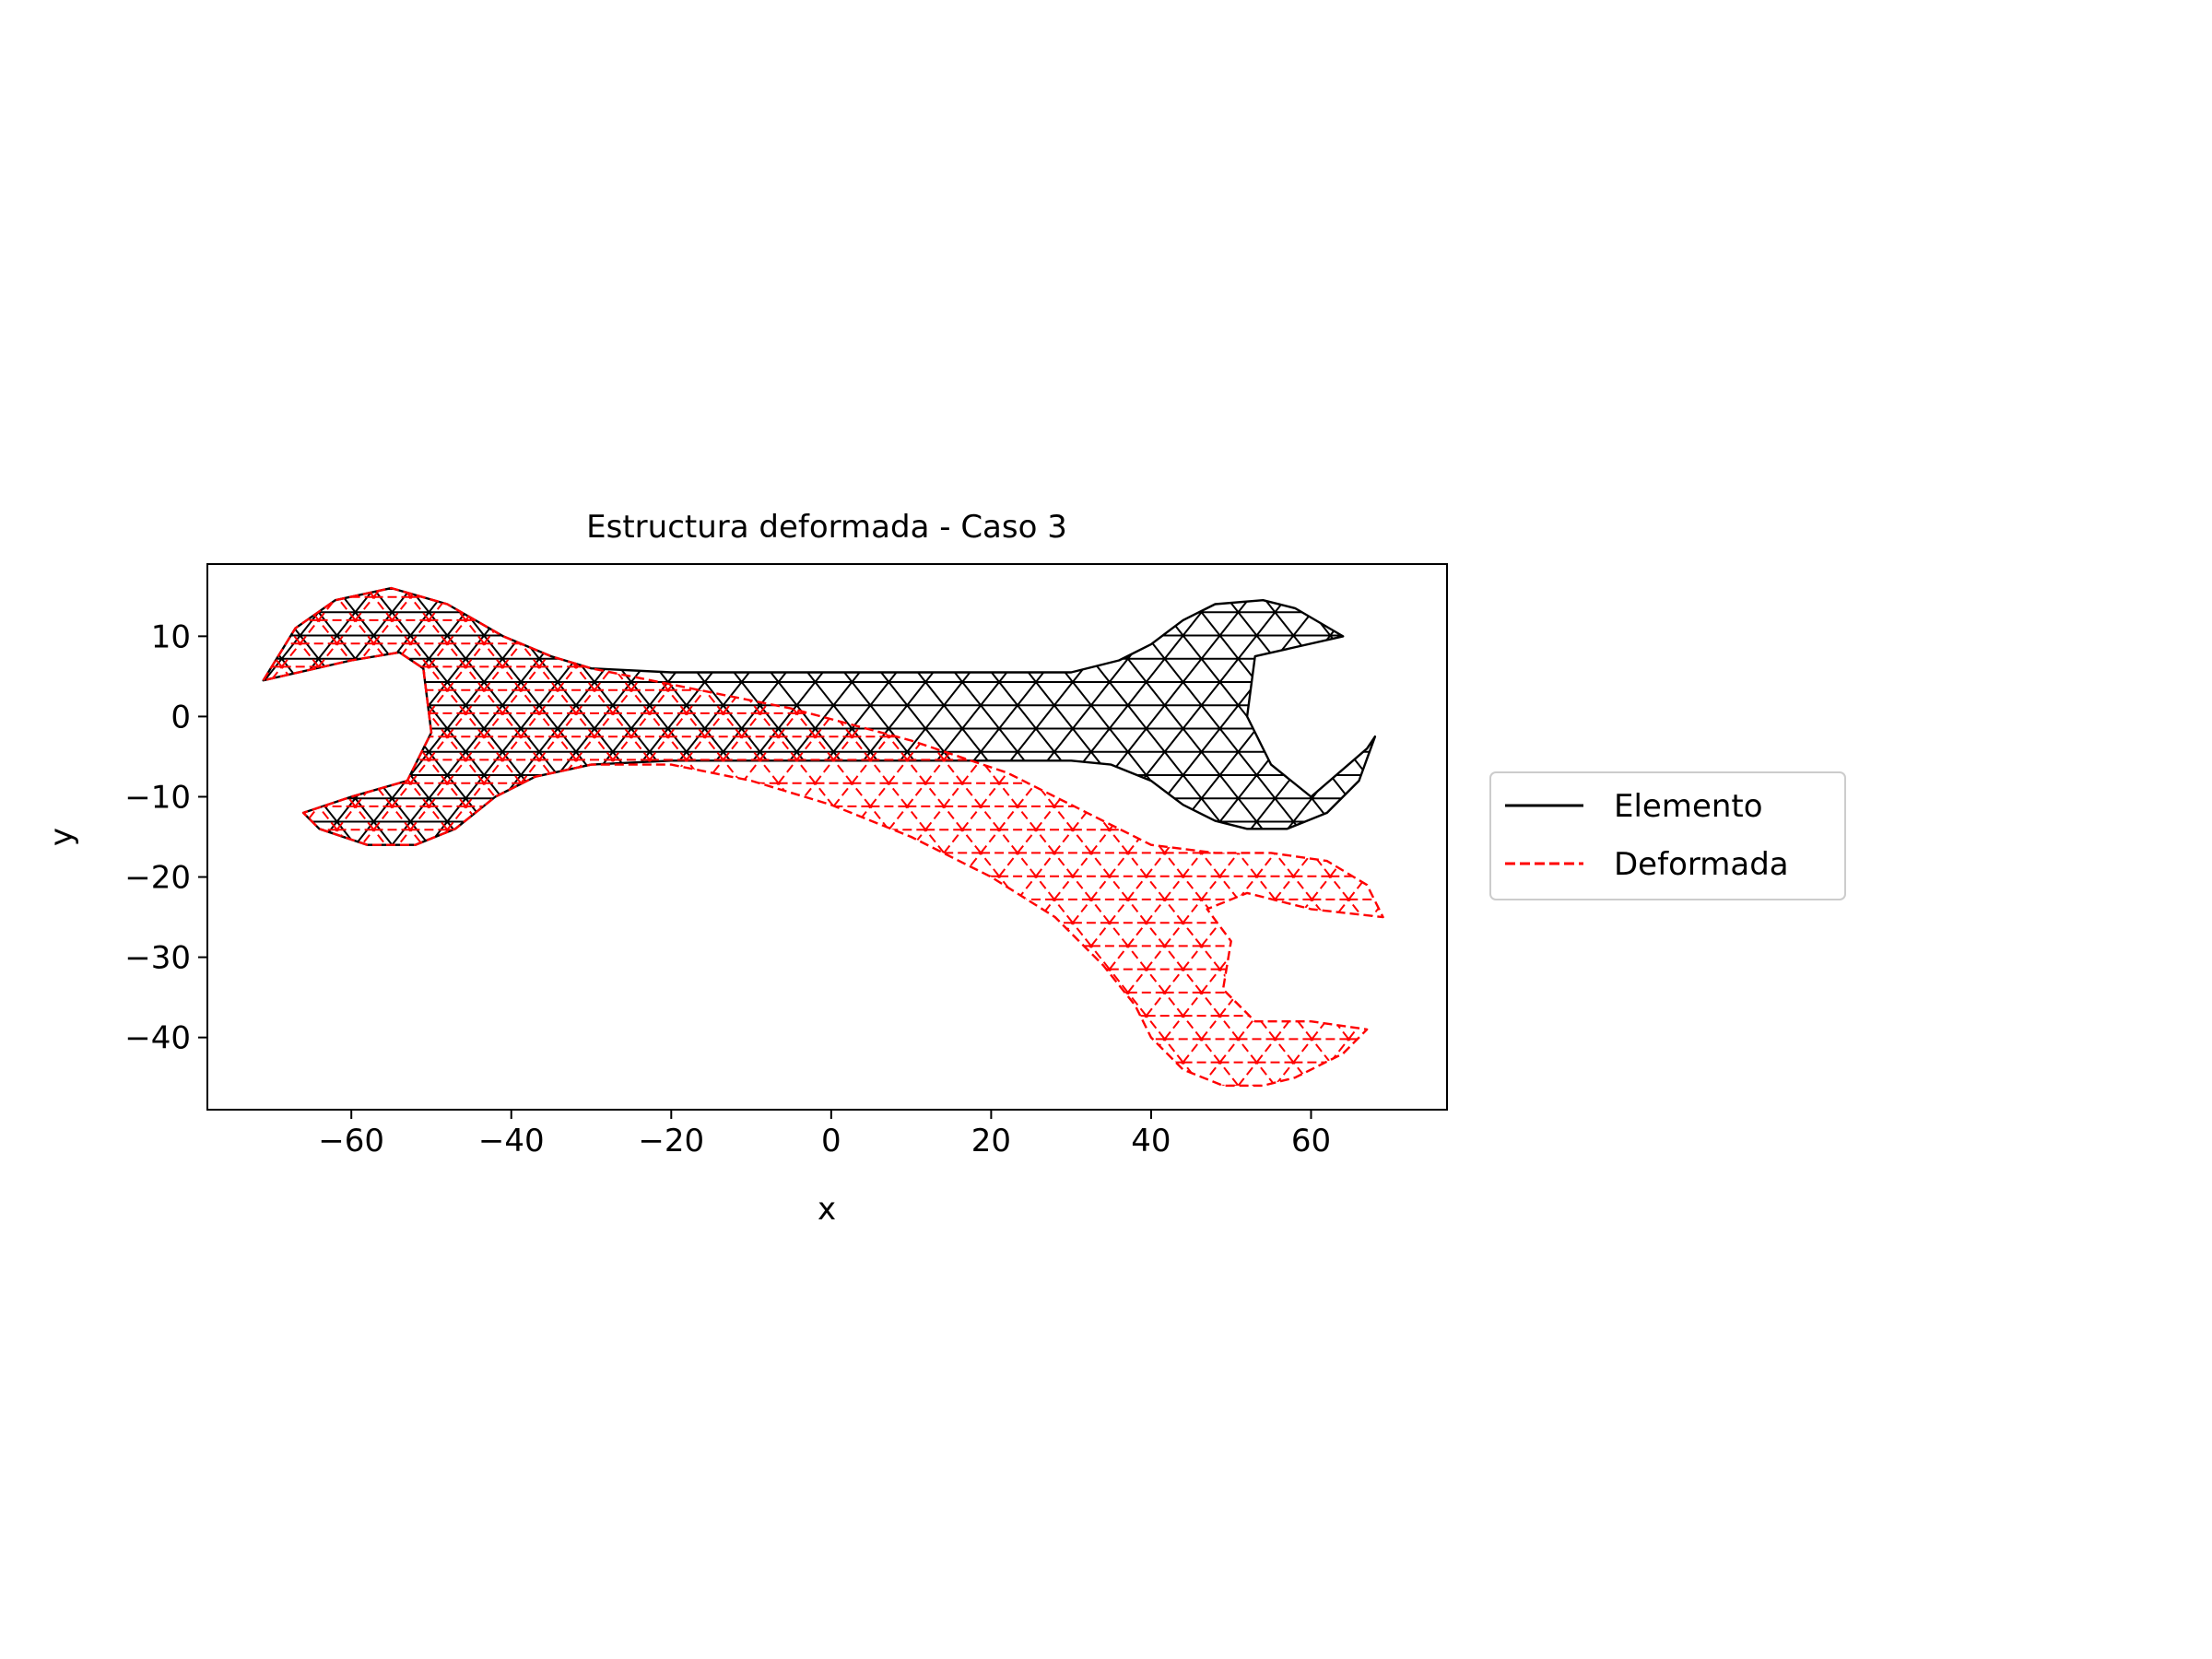  Describe the element at coordinates (157, 1038) in the screenshot. I see `y-tick-label: −40` at that location.